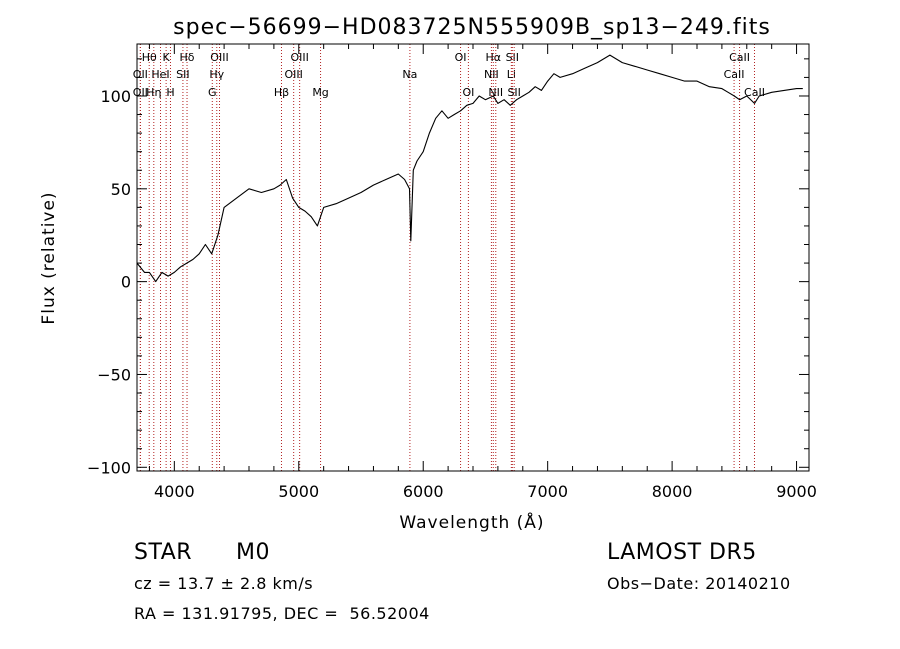  I want to click on redshift-cz: cz = 13.7 ± 2.8 km/s, so click(224, 583).